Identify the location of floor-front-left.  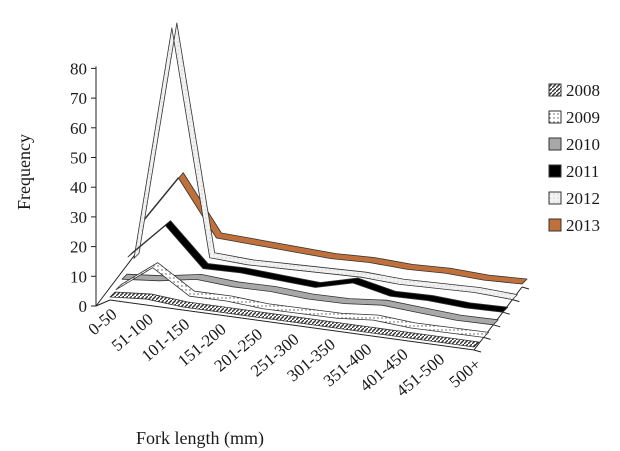
(103, 303).